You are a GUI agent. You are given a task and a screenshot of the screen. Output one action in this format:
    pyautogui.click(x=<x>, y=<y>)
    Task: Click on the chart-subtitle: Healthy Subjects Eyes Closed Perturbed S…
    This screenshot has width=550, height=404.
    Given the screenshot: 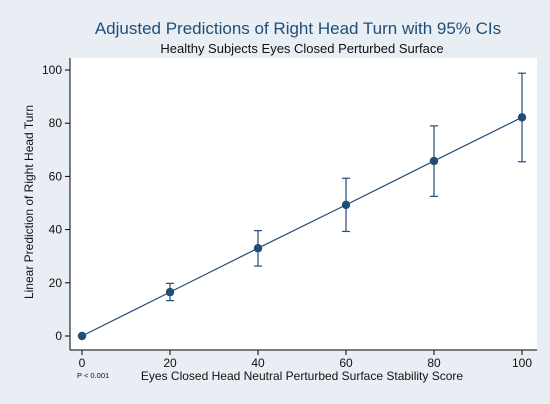 What is the action you would take?
    pyautogui.click(x=301, y=48)
    